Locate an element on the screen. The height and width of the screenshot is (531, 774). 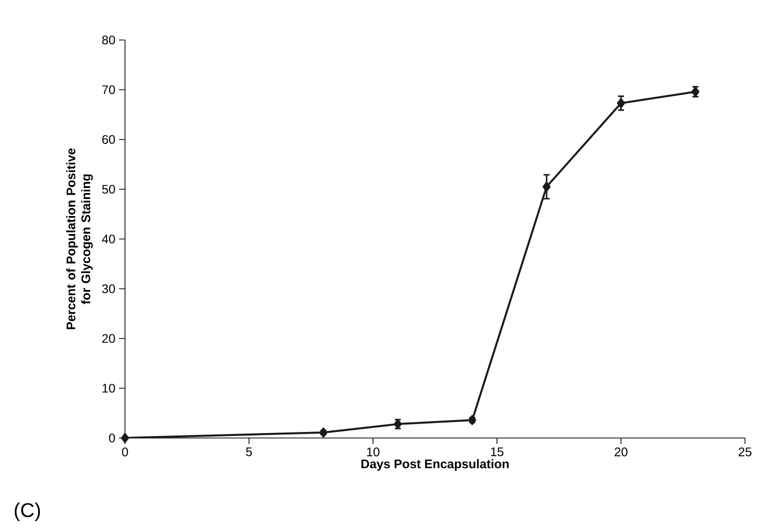
x-tick-label: 10 is located at coordinates (373, 452).